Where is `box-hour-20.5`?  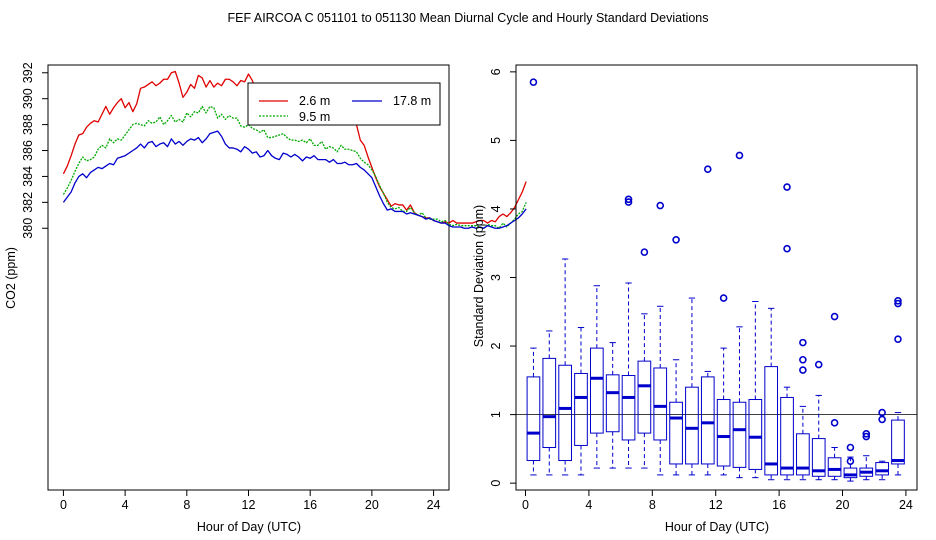
box-hour-20.5 is located at coordinates (850, 462).